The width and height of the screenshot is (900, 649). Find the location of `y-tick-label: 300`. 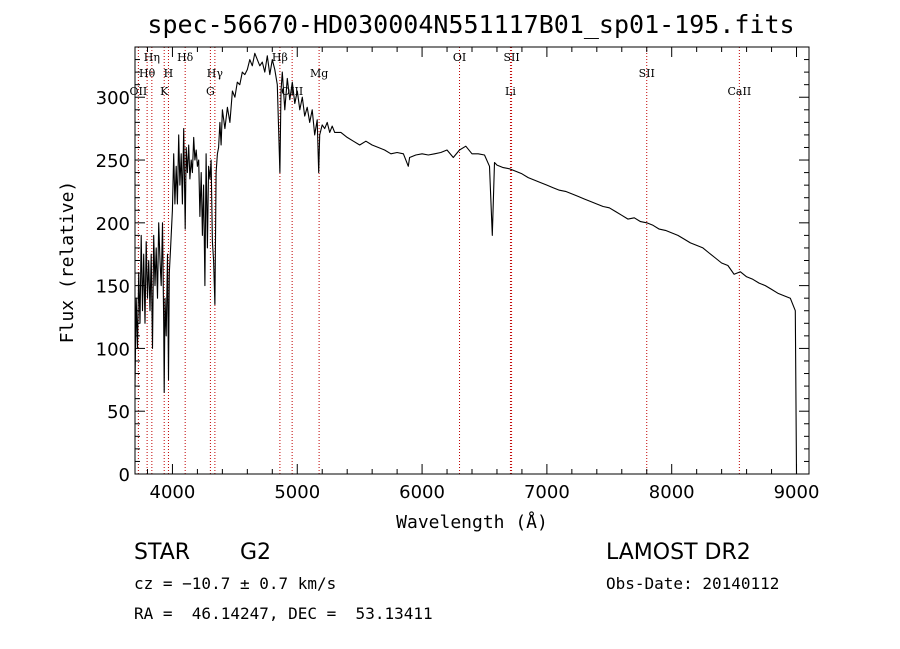

y-tick-label: 300 is located at coordinates (113, 98).